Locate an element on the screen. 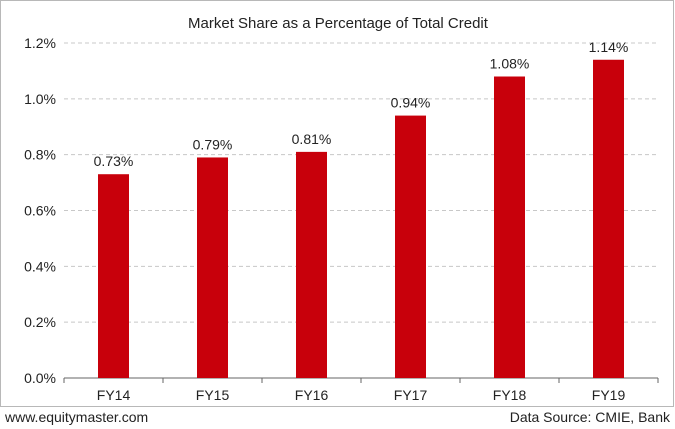  x-tick-label: FY16 is located at coordinates (312, 395).